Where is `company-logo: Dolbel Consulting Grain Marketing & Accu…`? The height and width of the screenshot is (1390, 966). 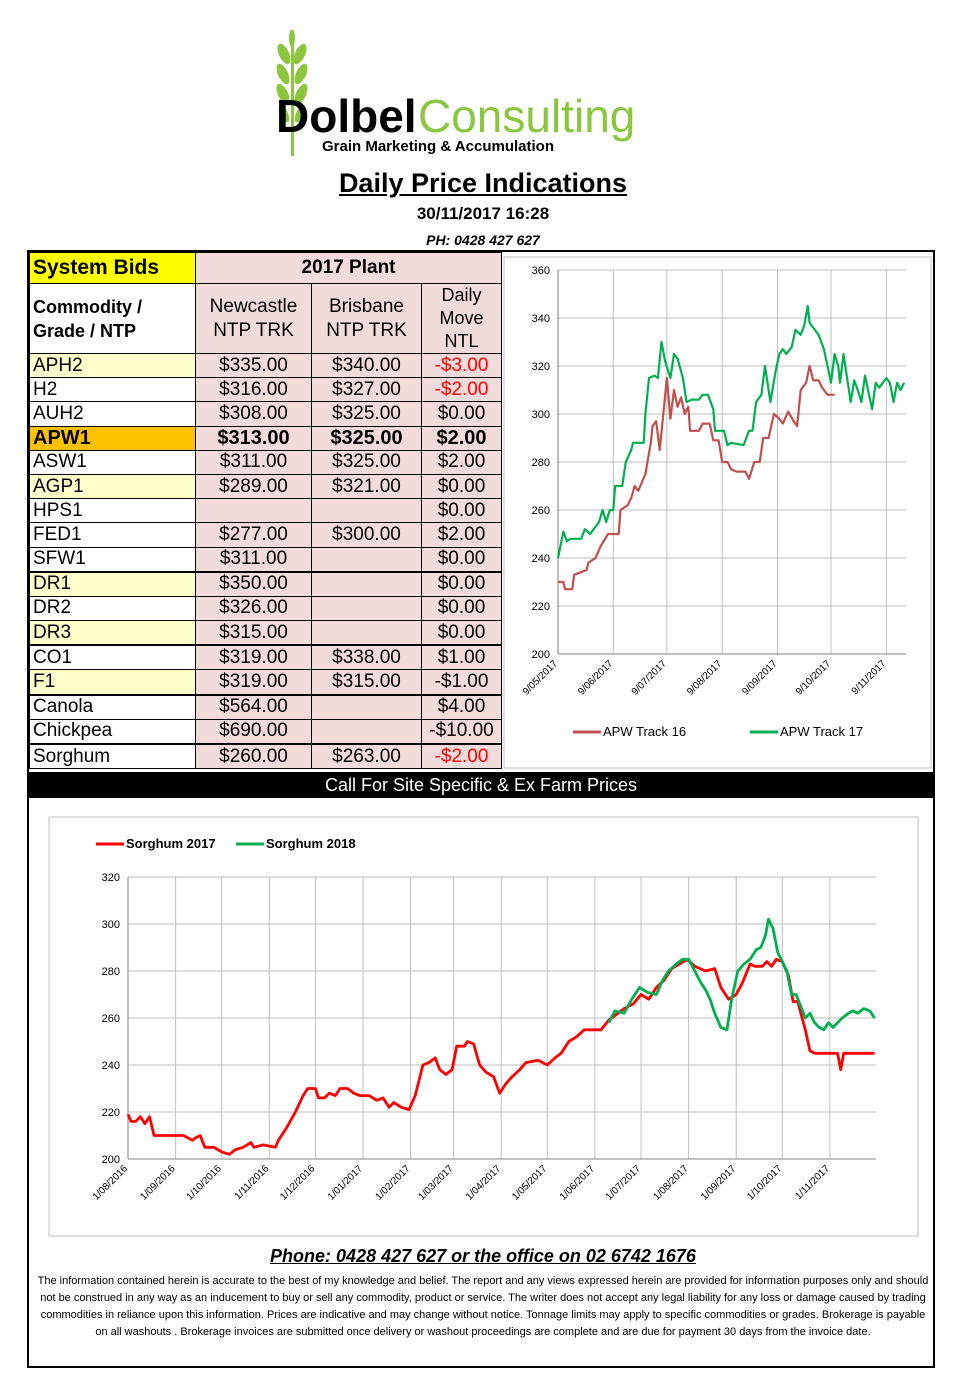
company-logo: Dolbel Consulting Grain Marketing & Accu… is located at coordinates (455, 93).